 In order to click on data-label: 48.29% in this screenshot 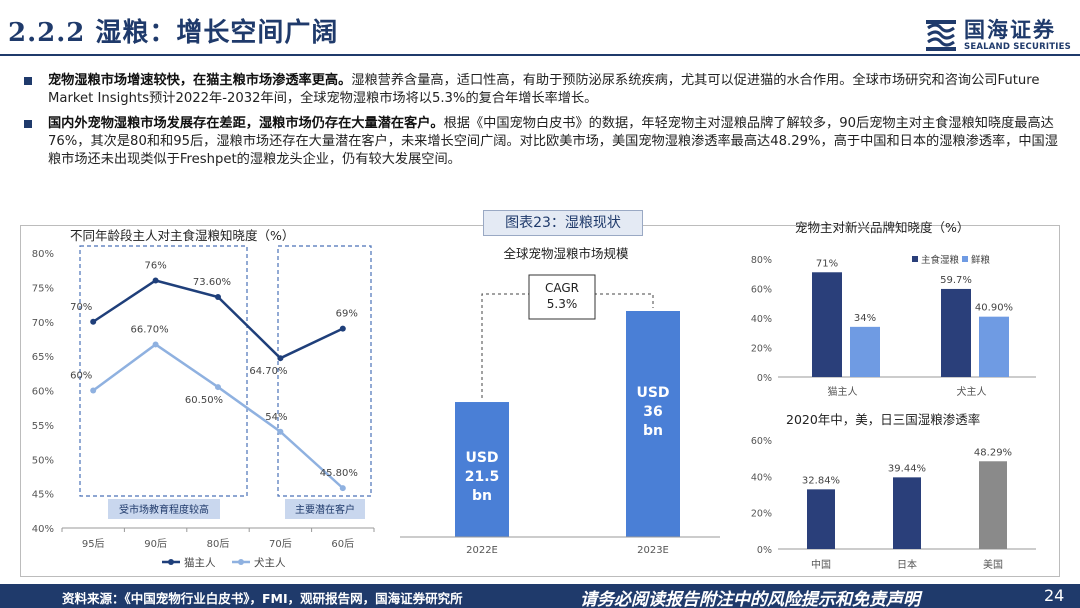, I will do `click(993, 452)`.